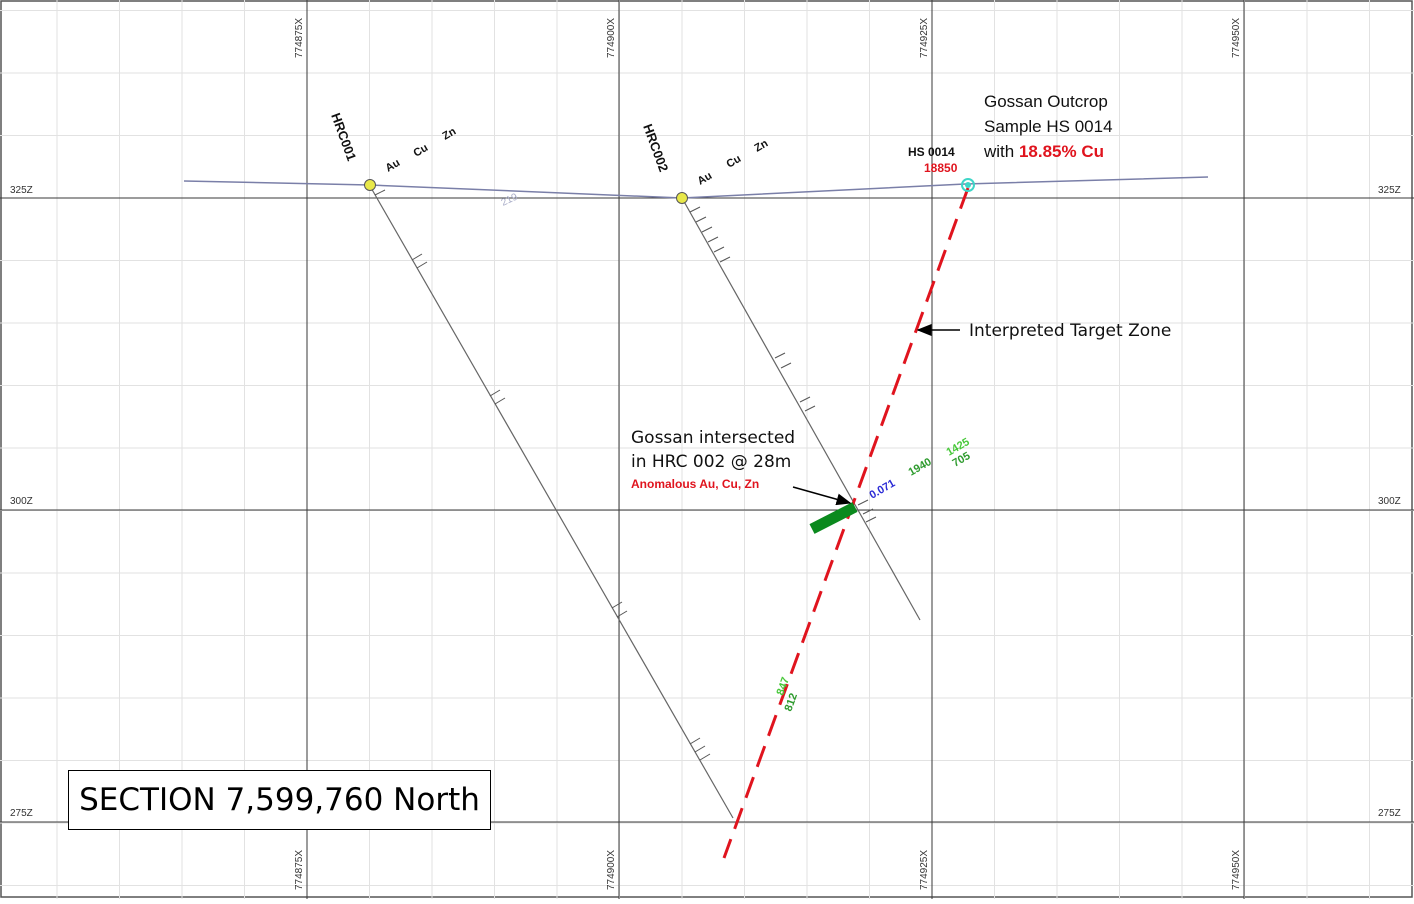 The image size is (1414, 904). What do you see at coordinates (1046, 101) in the screenshot?
I see `gossan-outcrop-line1: Gossan Outcrop` at bounding box center [1046, 101].